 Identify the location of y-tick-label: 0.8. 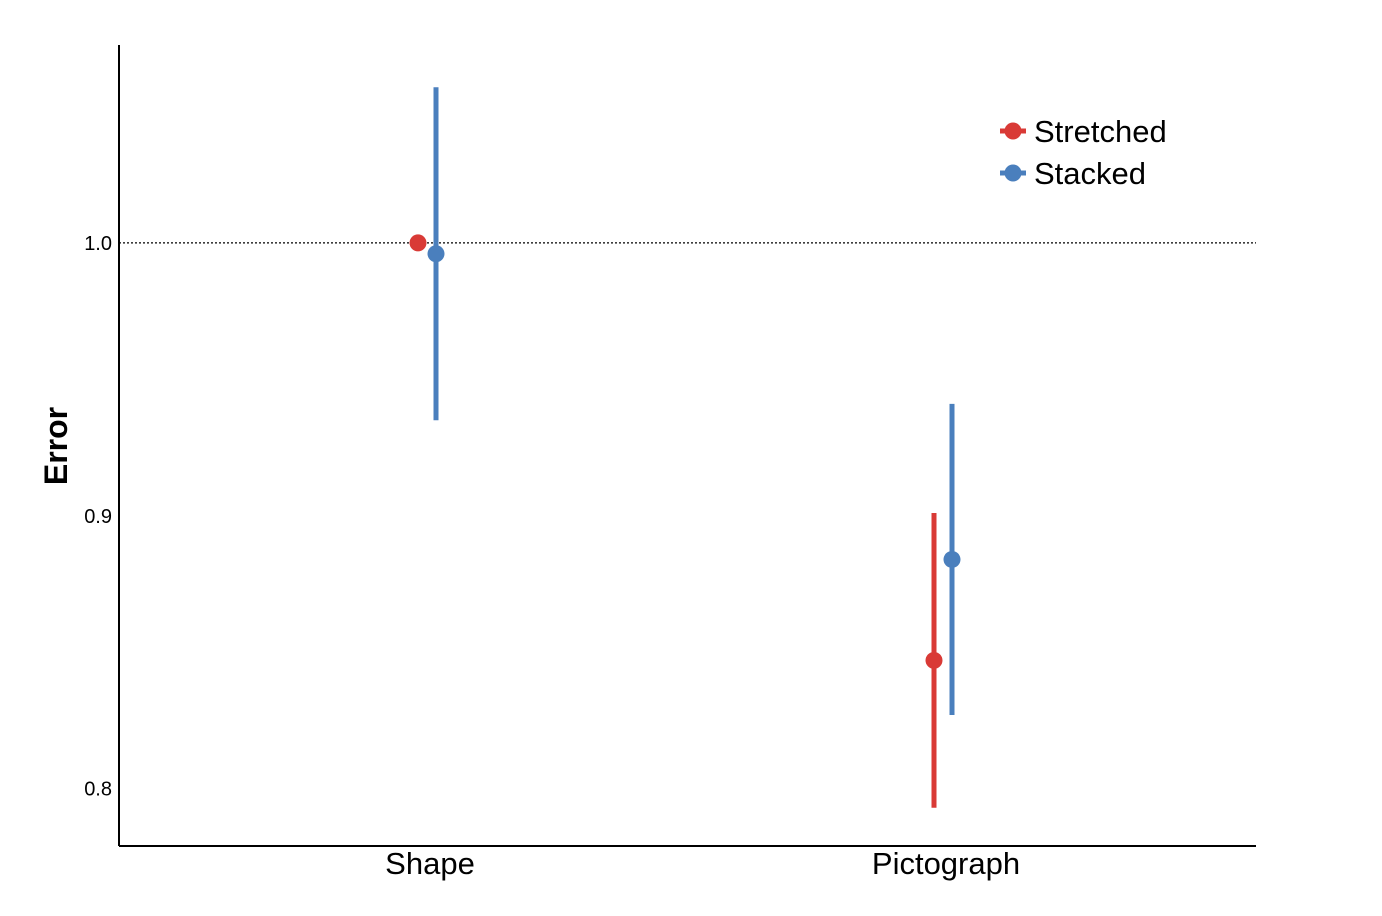
(98, 790).